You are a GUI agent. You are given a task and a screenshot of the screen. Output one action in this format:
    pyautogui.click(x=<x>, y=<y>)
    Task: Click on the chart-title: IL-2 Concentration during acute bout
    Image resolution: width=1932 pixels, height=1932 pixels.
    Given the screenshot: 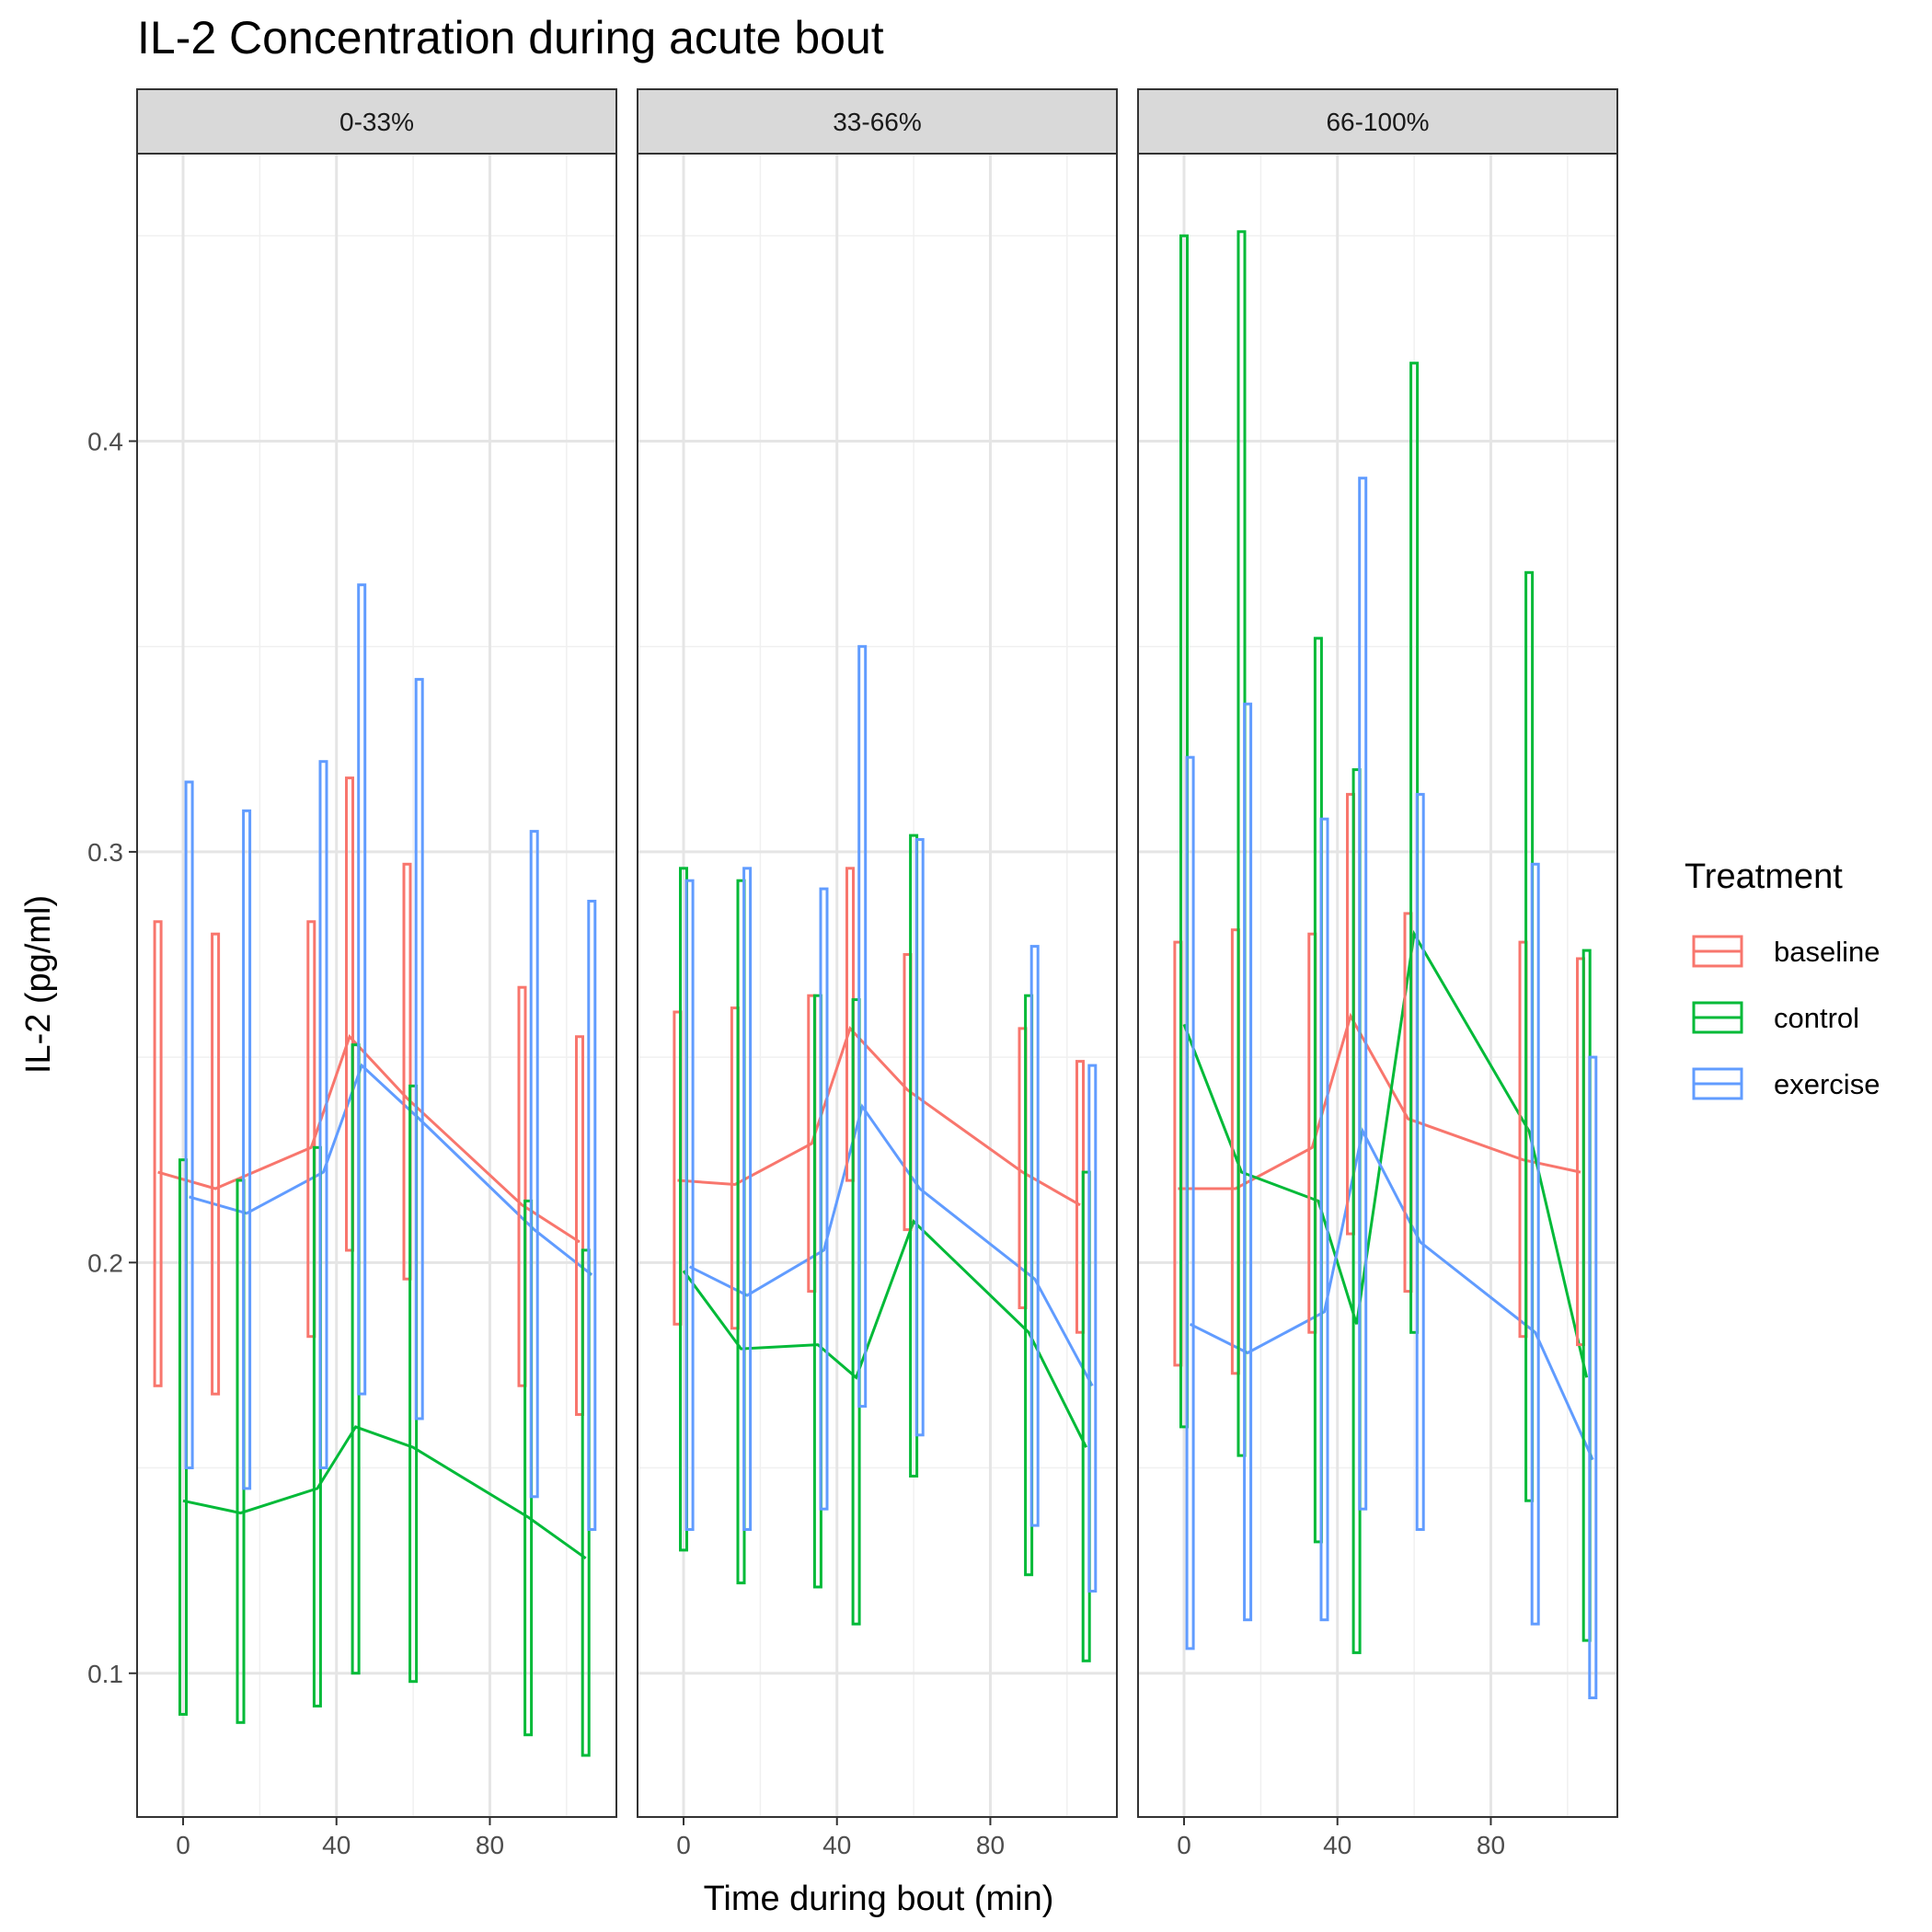 What is the action you would take?
    pyautogui.click(x=510, y=37)
    